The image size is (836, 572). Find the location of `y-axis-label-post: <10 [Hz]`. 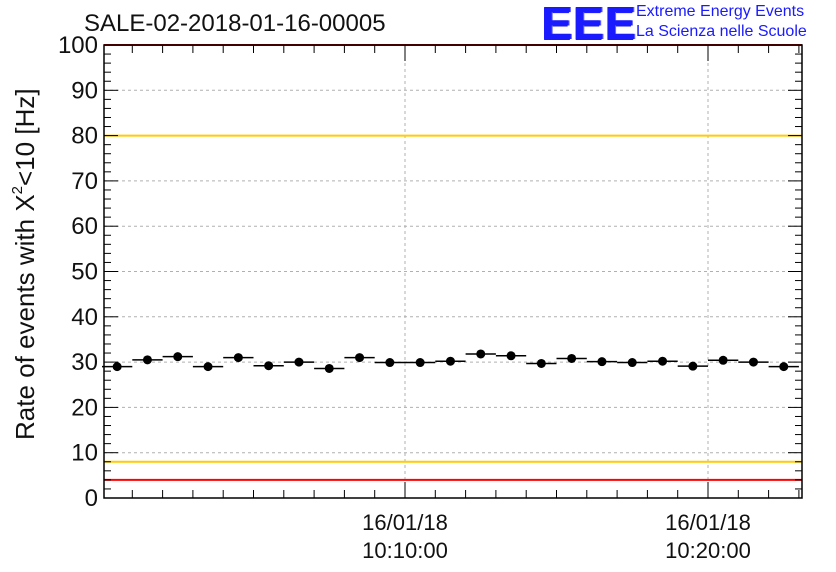

y-axis-label-post: <10 [Hz] is located at coordinates (25, 137).